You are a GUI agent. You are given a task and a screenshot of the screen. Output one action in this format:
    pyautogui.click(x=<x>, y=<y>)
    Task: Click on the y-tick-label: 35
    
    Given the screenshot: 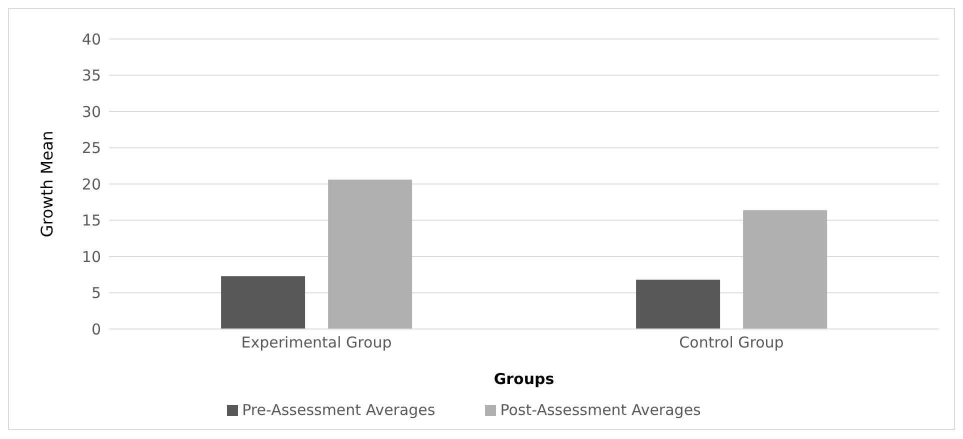 What is the action you would take?
    pyautogui.click(x=91, y=75)
    